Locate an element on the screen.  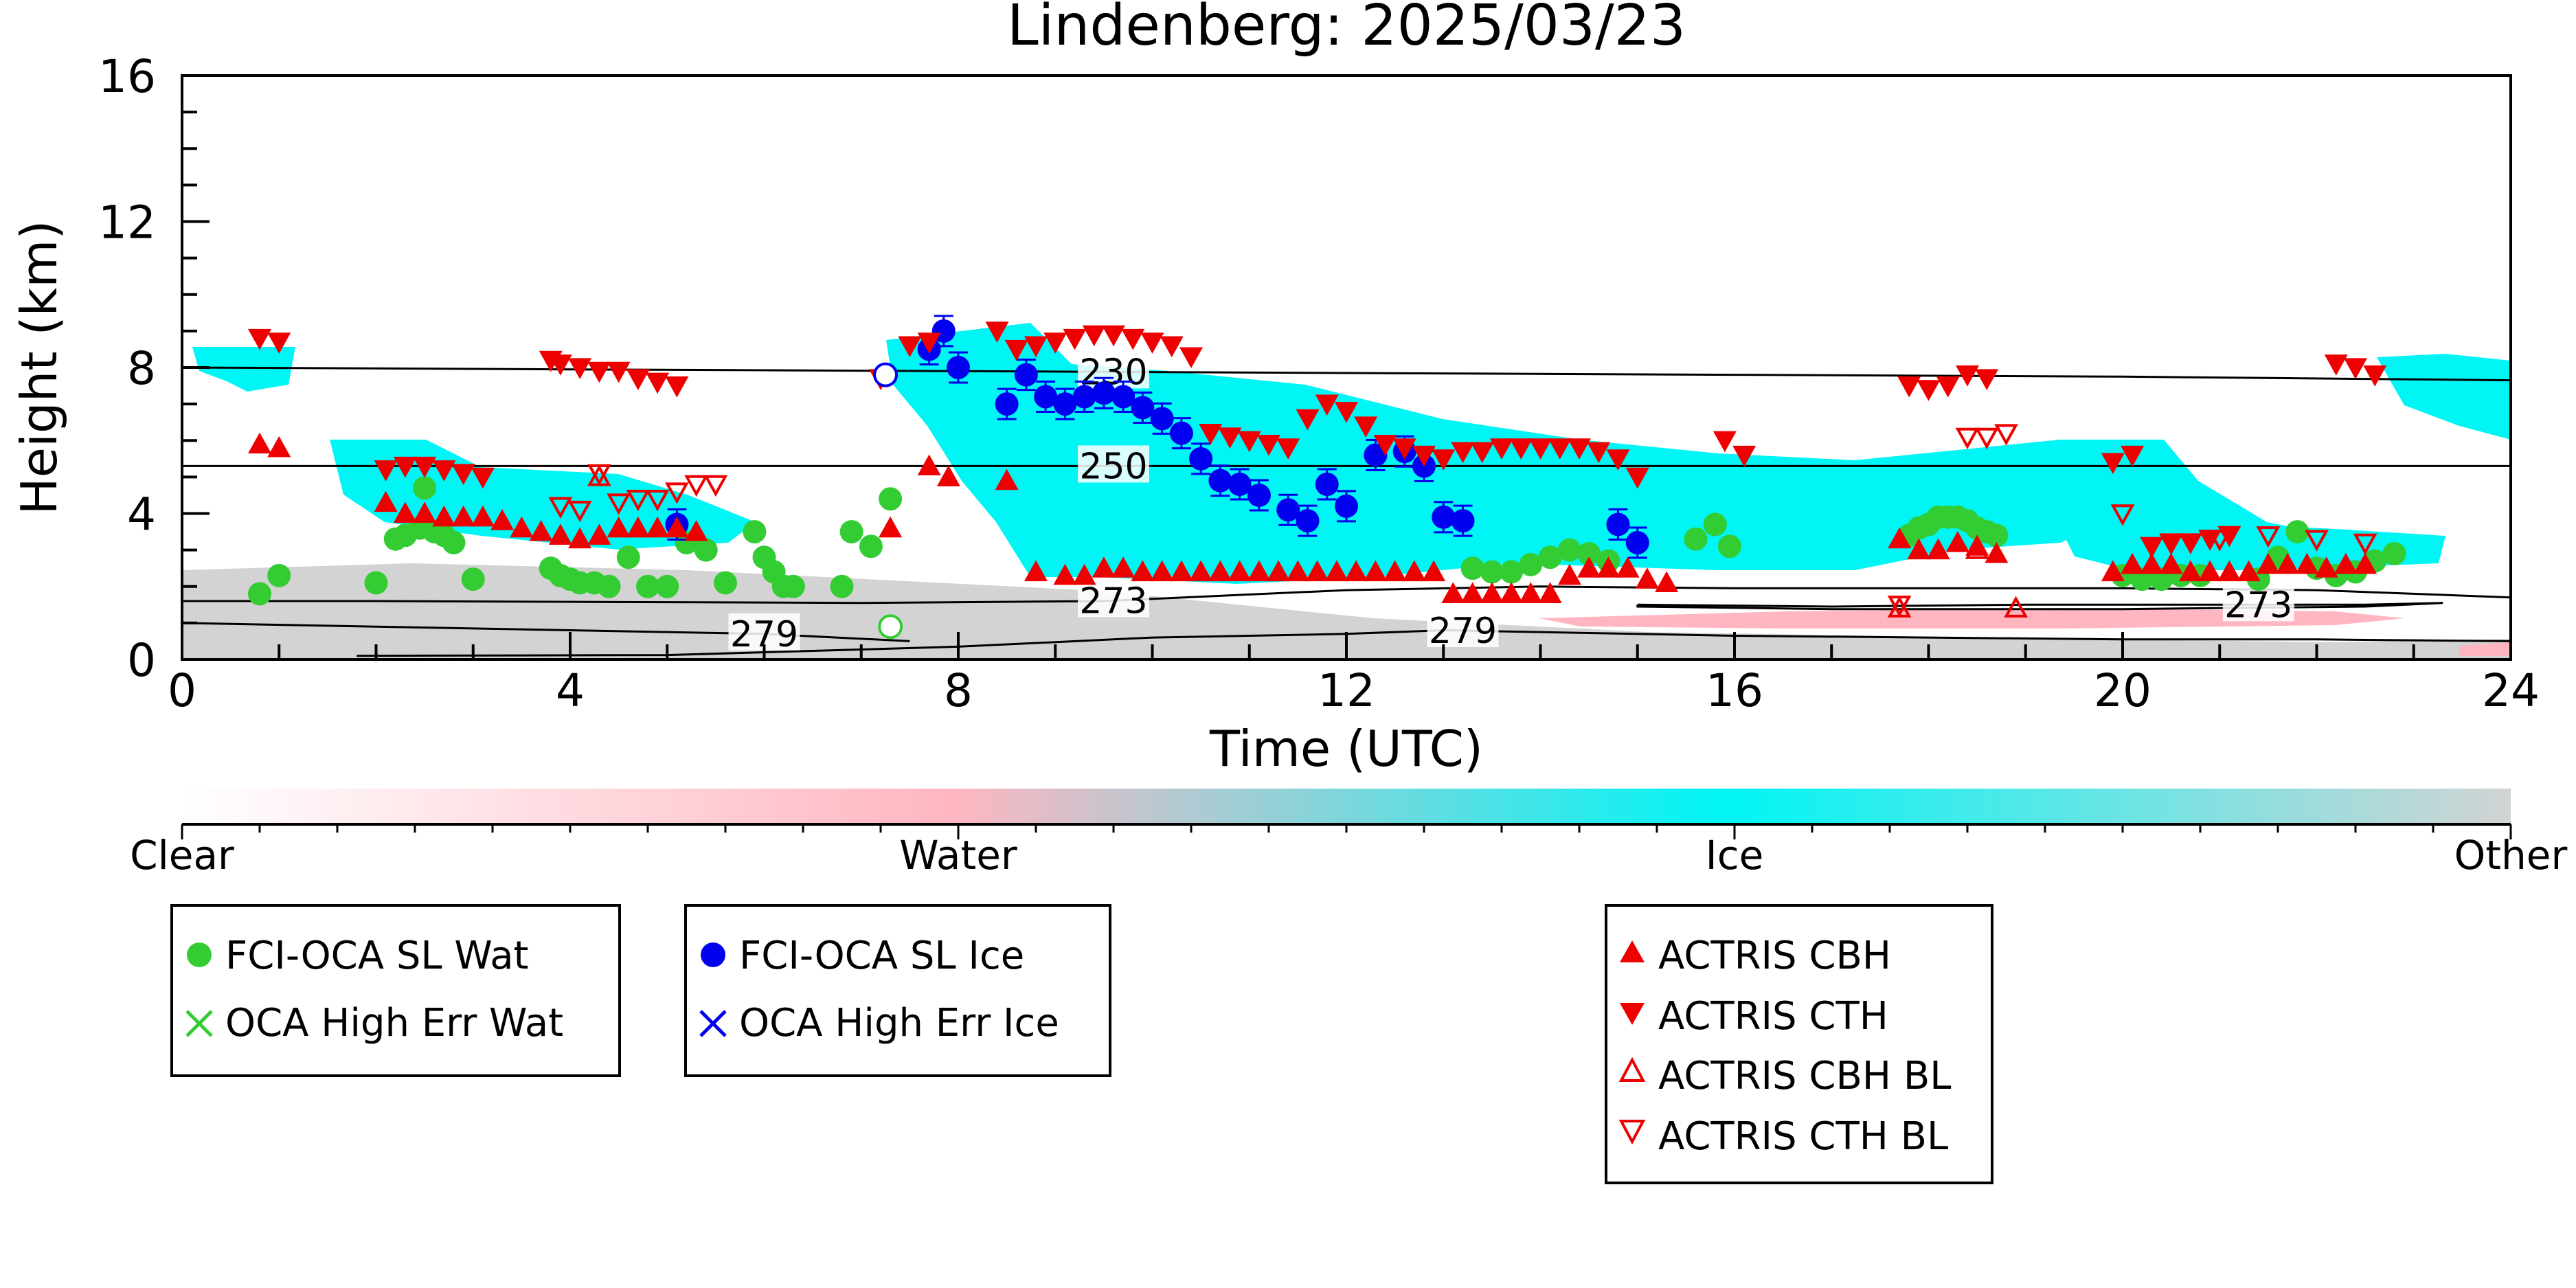
x-axis-label: Time (UTC) is located at coordinates (1346, 749).